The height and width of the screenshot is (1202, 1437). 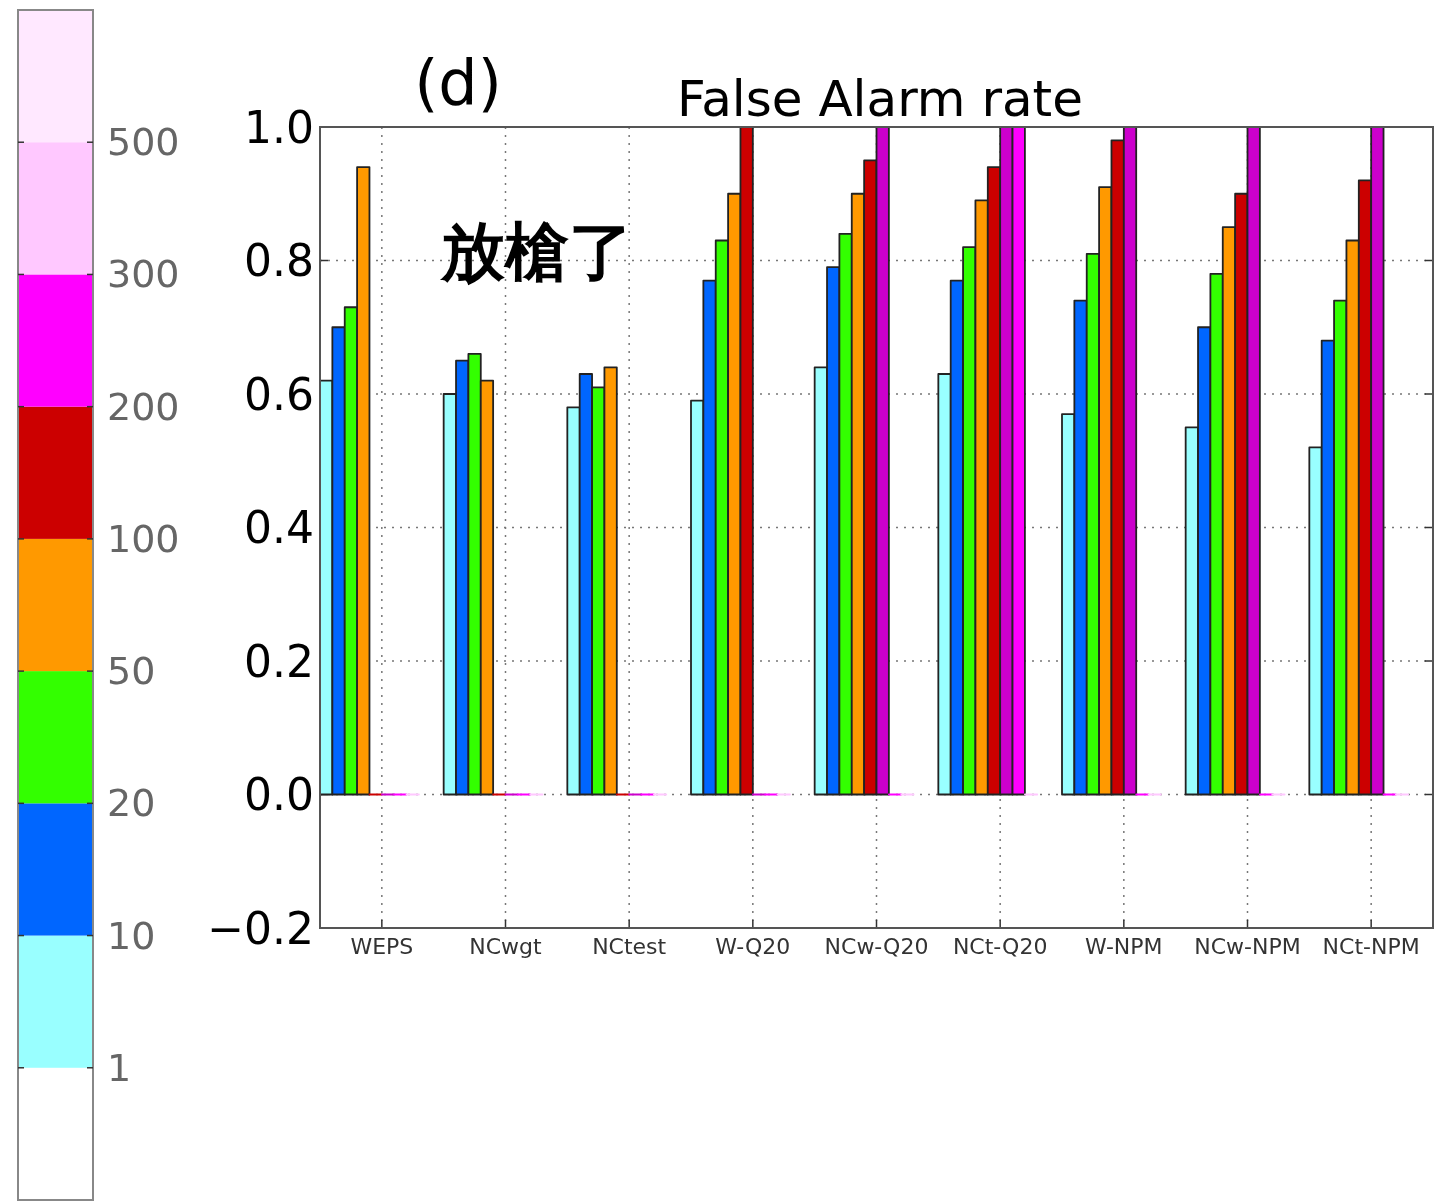 What do you see at coordinates (131, 935) in the screenshot?
I see `text: 10` at bounding box center [131, 935].